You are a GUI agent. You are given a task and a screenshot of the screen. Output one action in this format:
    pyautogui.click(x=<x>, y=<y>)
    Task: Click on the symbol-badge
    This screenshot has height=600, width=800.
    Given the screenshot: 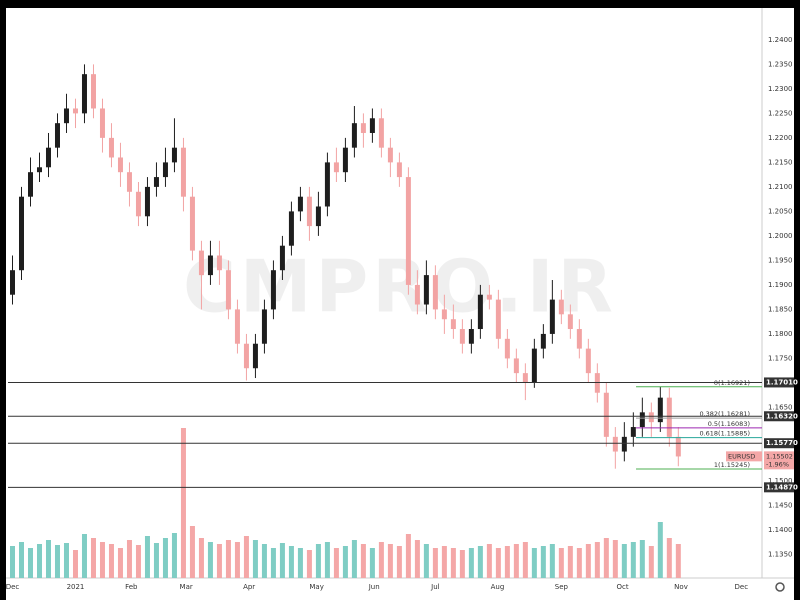 What is the action you would take?
    pyautogui.click(x=744, y=456)
    